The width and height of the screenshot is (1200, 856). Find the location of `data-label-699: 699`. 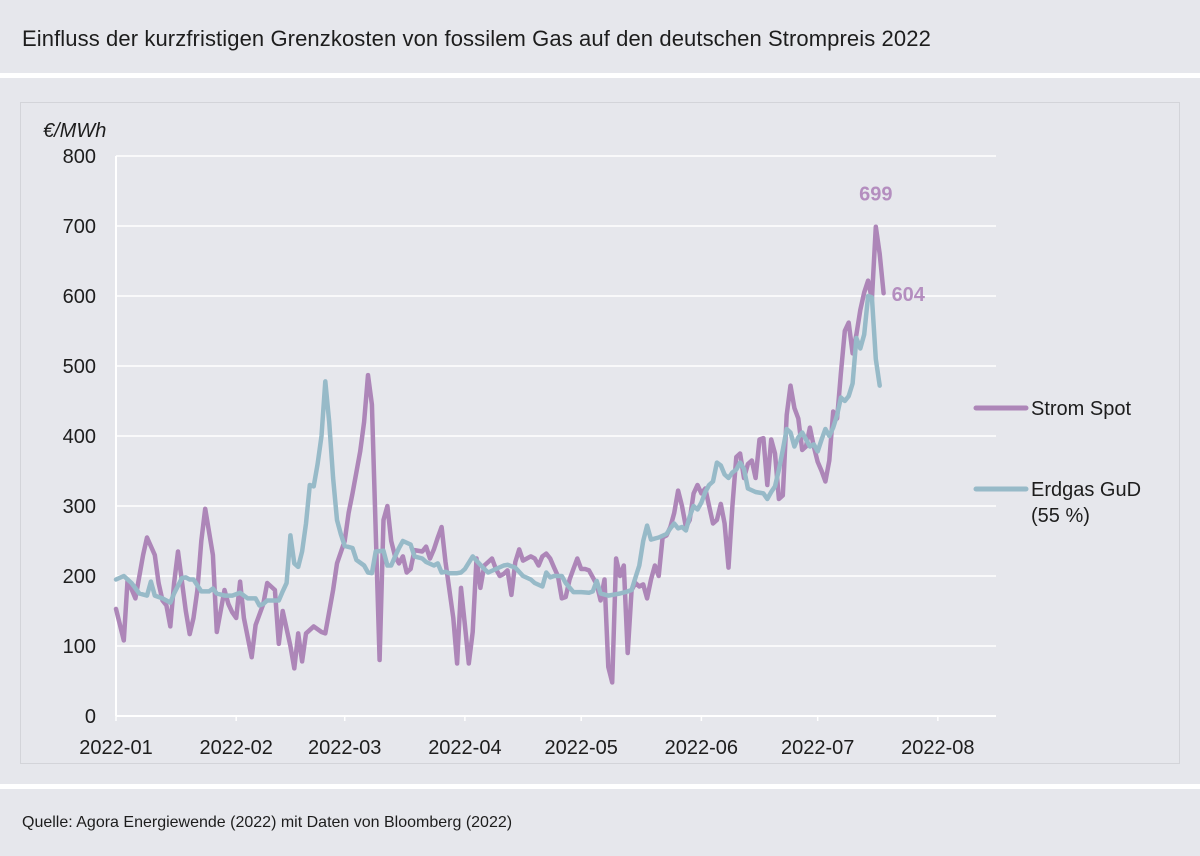

data-label-699: 699 is located at coordinates (875, 195).